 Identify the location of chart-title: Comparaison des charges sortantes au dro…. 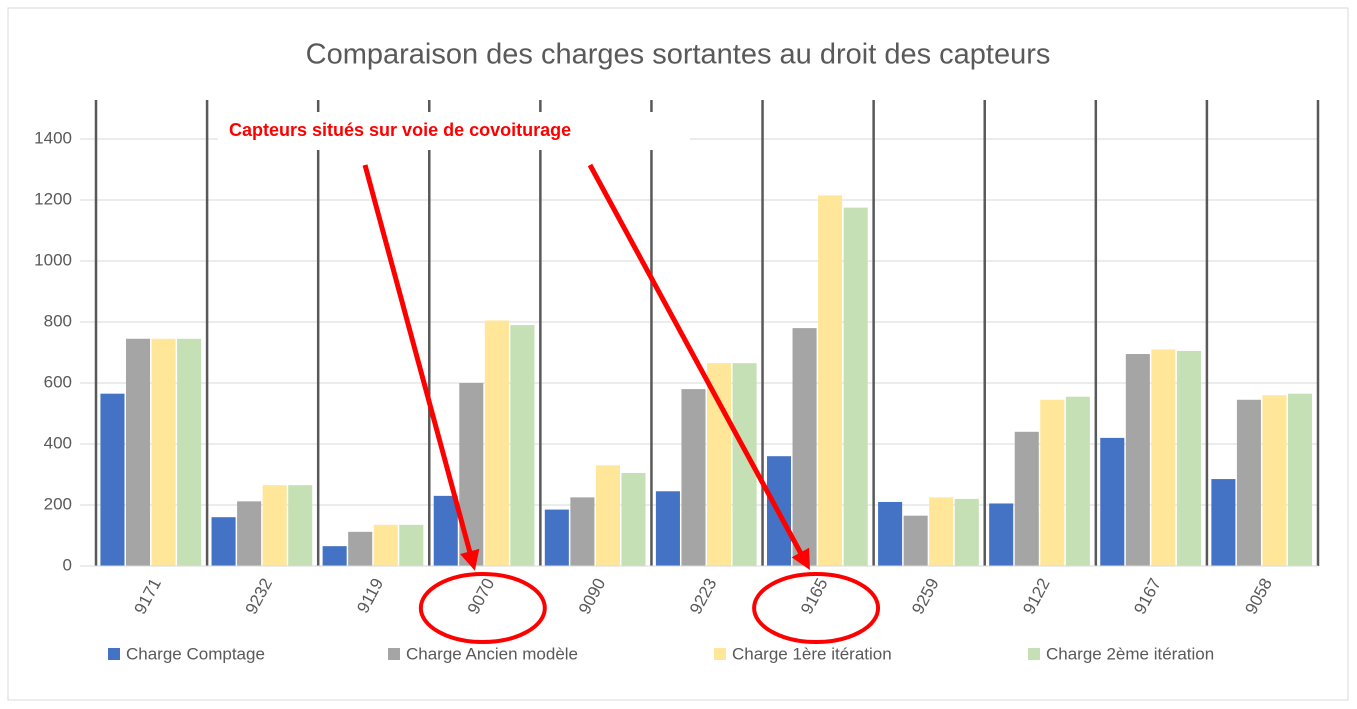
(678, 55).